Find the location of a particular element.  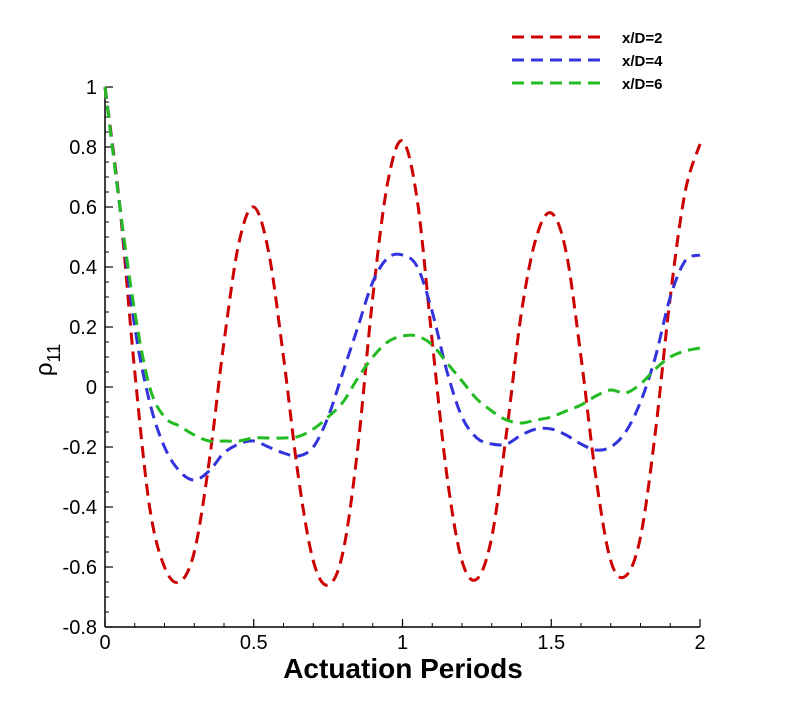

legend-label-1: x/D=2 is located at coordinates (642, 38).